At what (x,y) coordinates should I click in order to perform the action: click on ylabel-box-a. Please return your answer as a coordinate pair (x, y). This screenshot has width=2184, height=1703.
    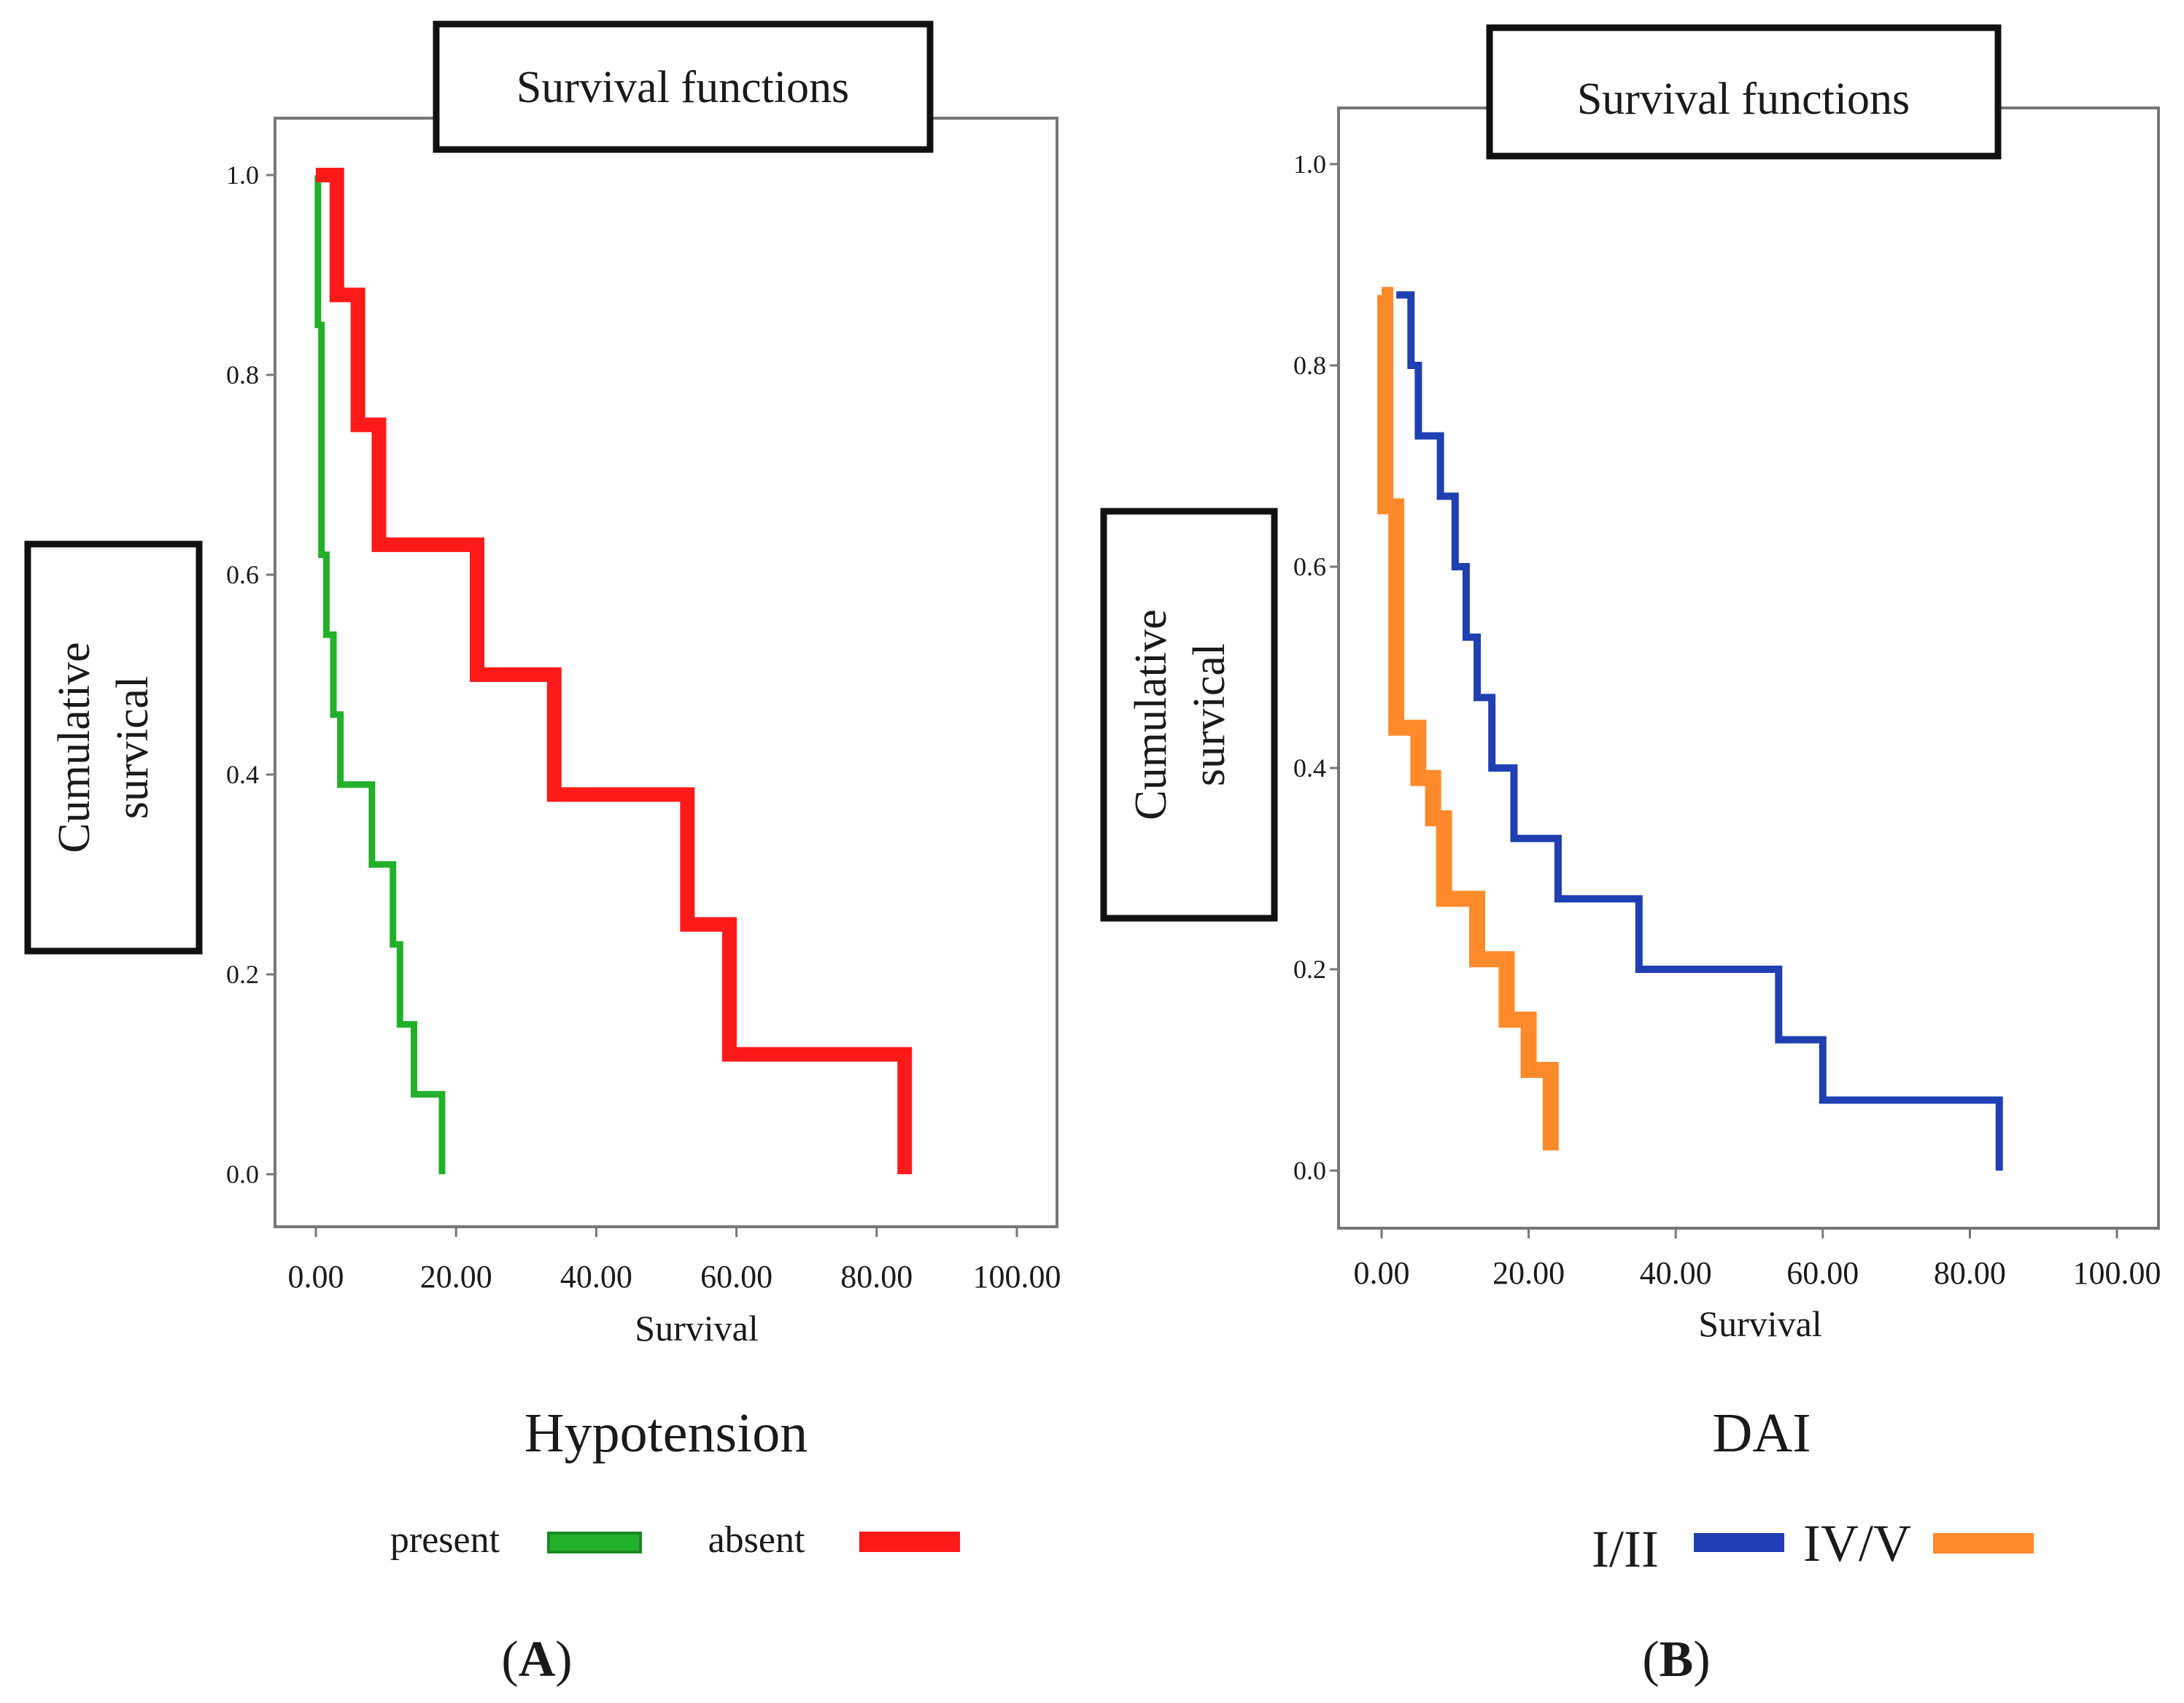
    Looking at the image, I should click on (113, 747).